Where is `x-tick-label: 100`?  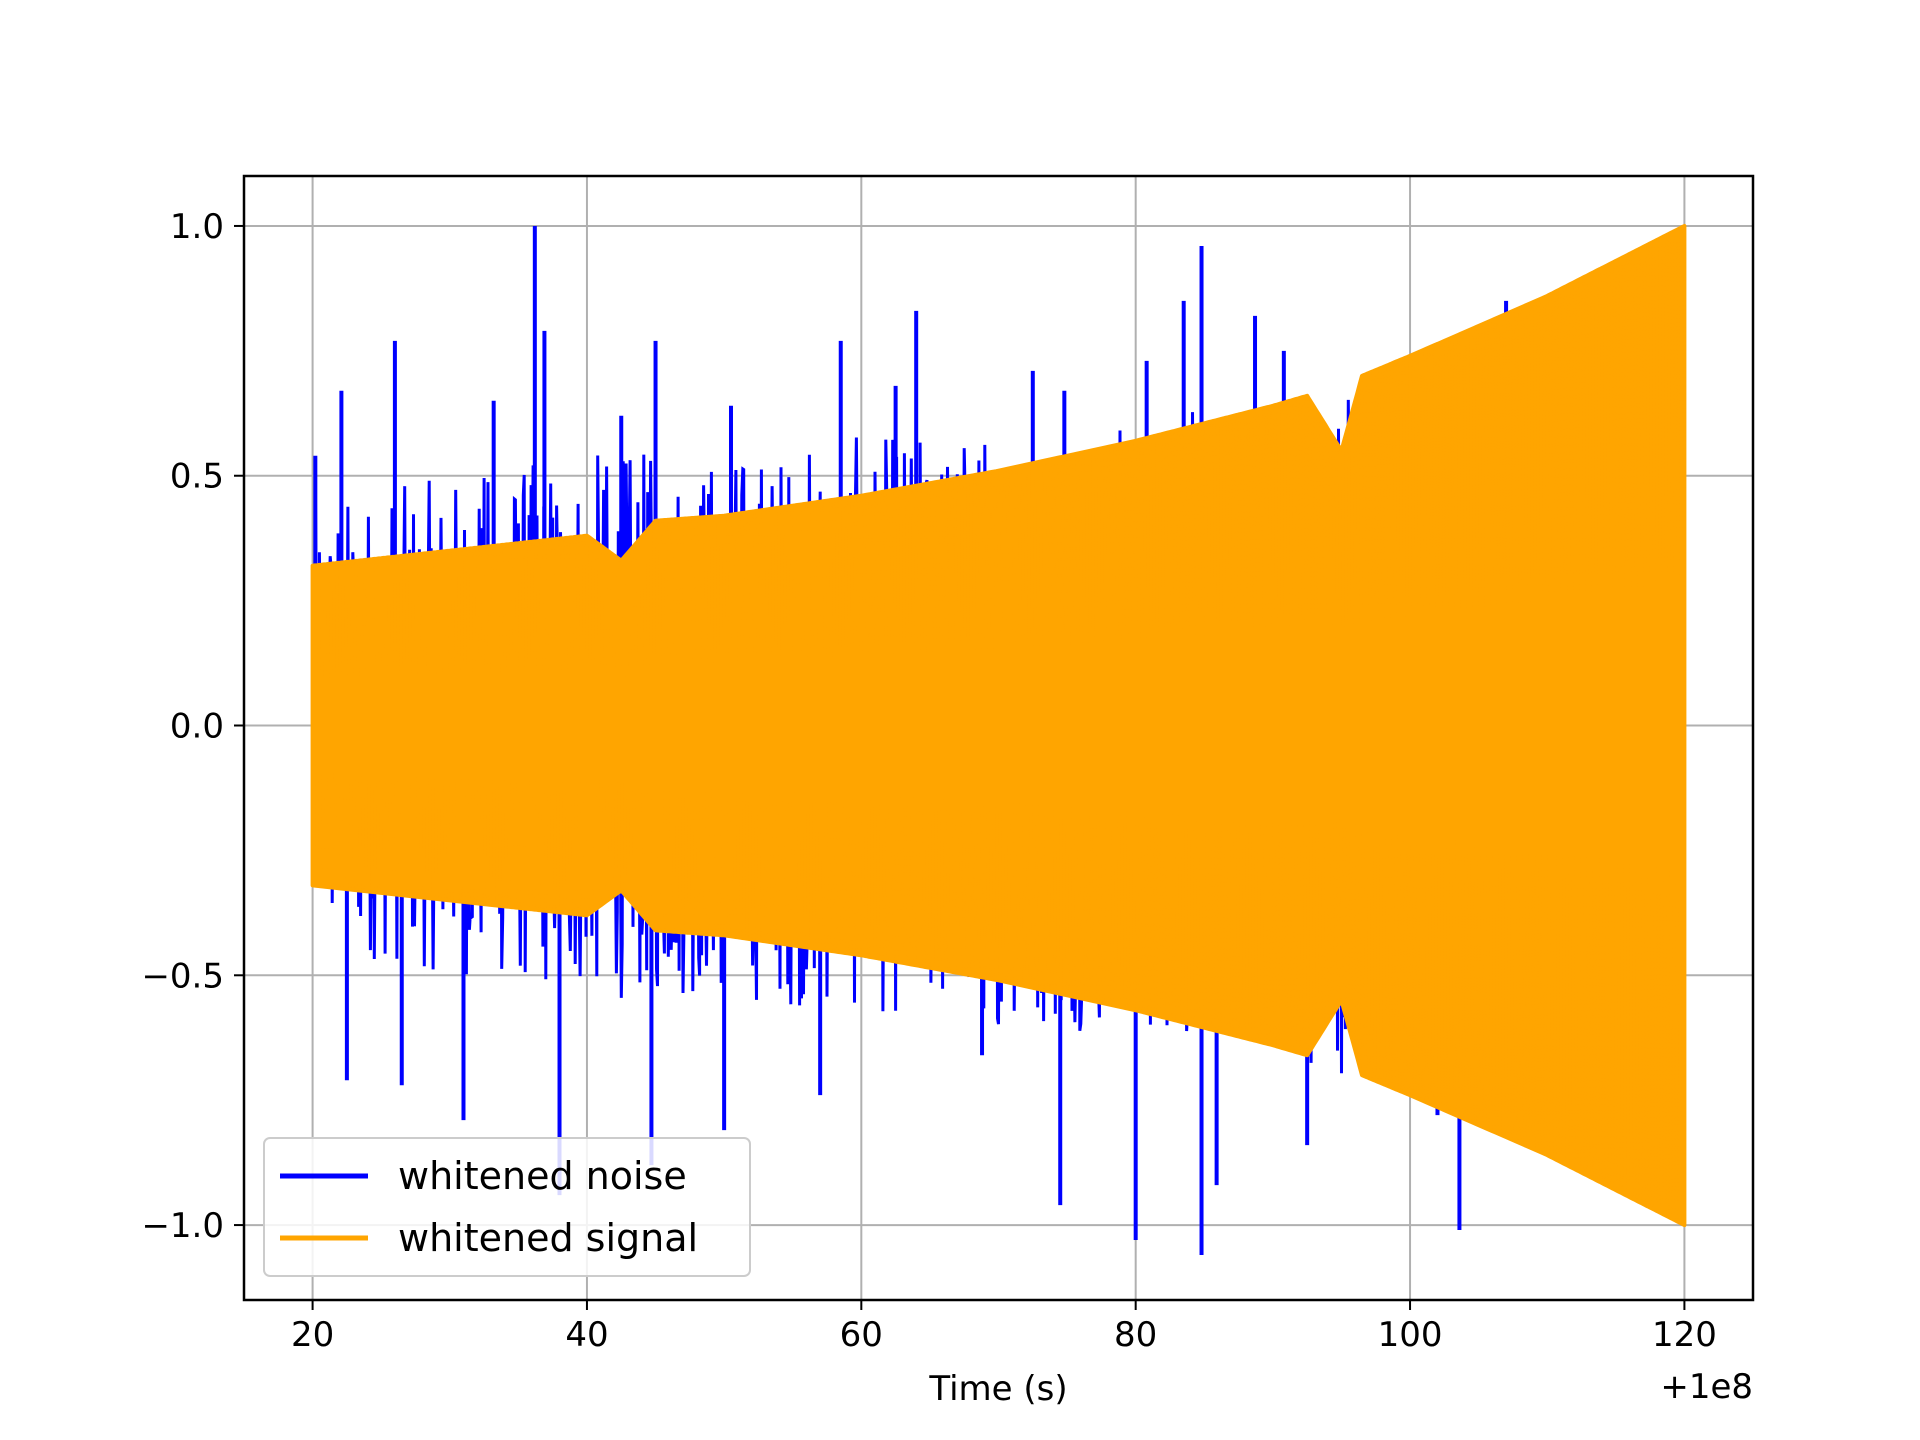
x-tick-label: 100 is located at coordinates (1410, 1335).